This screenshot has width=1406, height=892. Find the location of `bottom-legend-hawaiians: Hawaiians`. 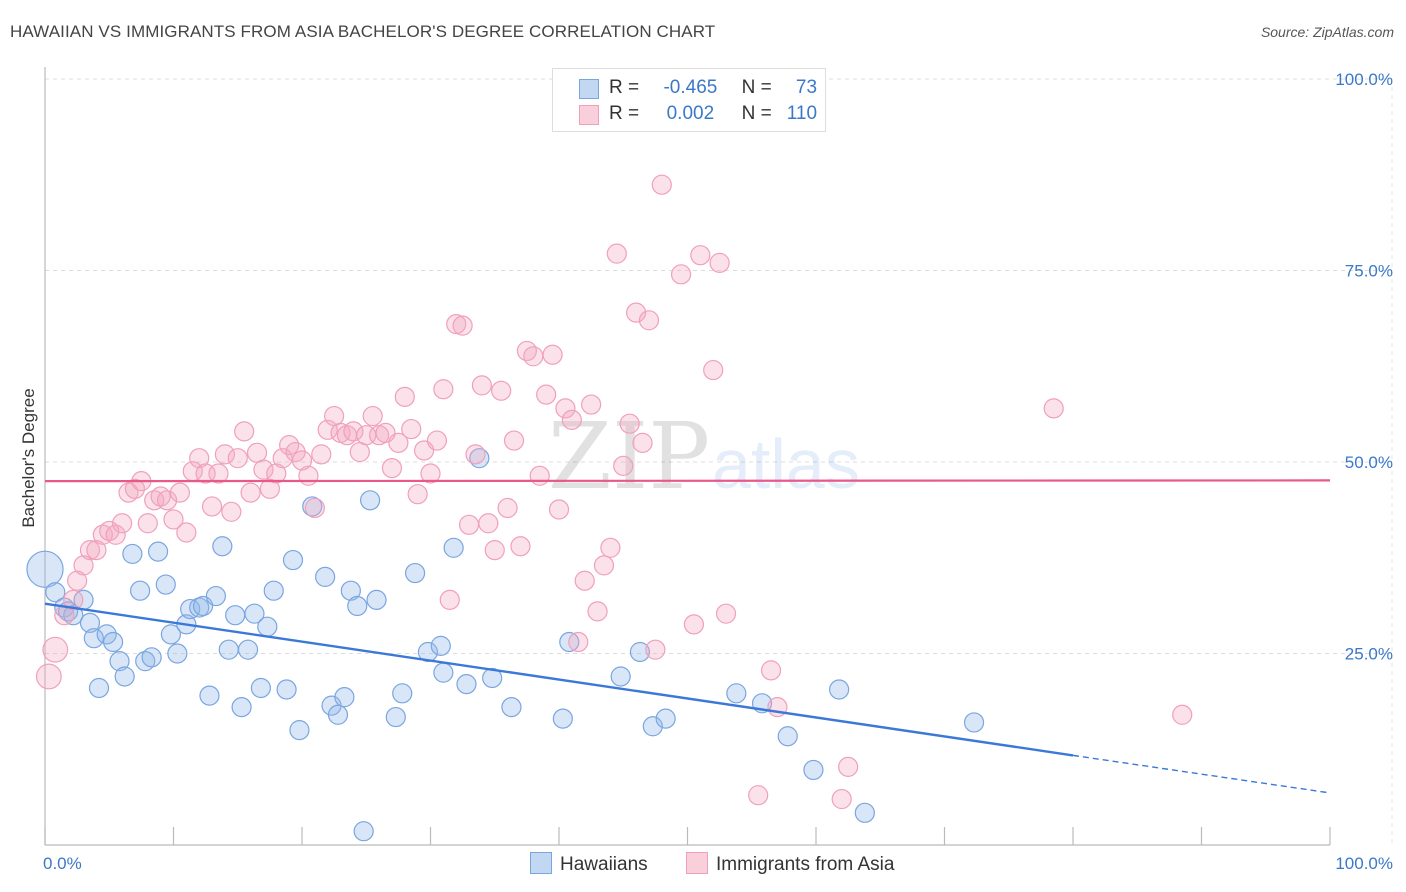

bottom-legend-hawaiians: Hawaiians is located at coordinates (589, 864).